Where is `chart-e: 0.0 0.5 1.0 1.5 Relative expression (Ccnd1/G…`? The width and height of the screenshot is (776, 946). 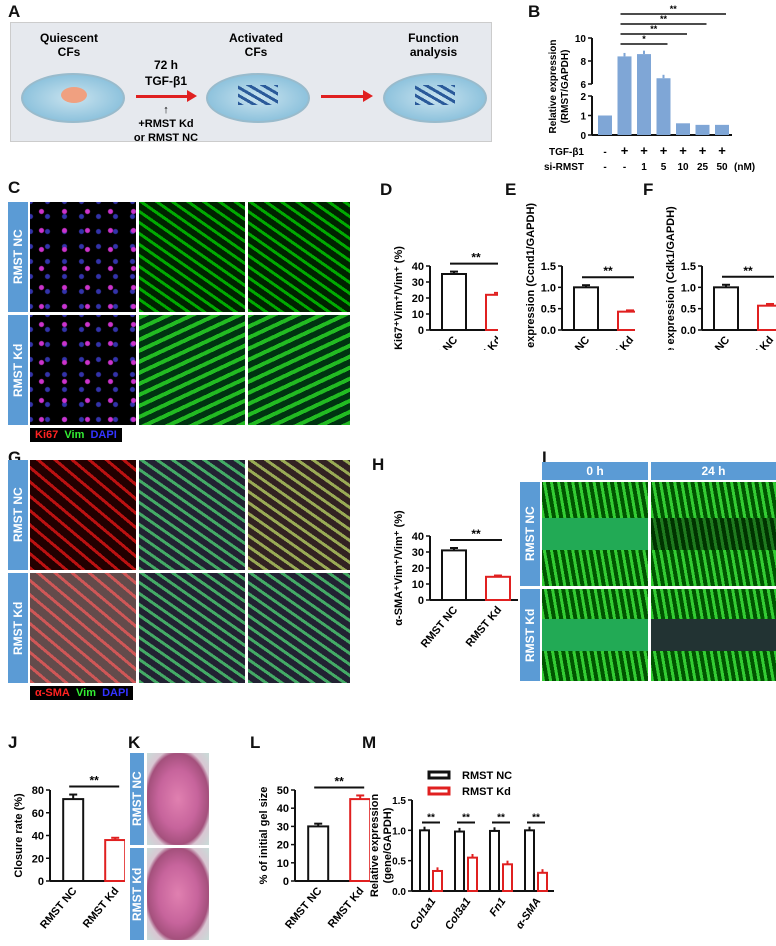 chart-e: 0.0 0.5 1.0 1.5 Relative expression (Ccnd1/G… is located at coordinates (580, 276).